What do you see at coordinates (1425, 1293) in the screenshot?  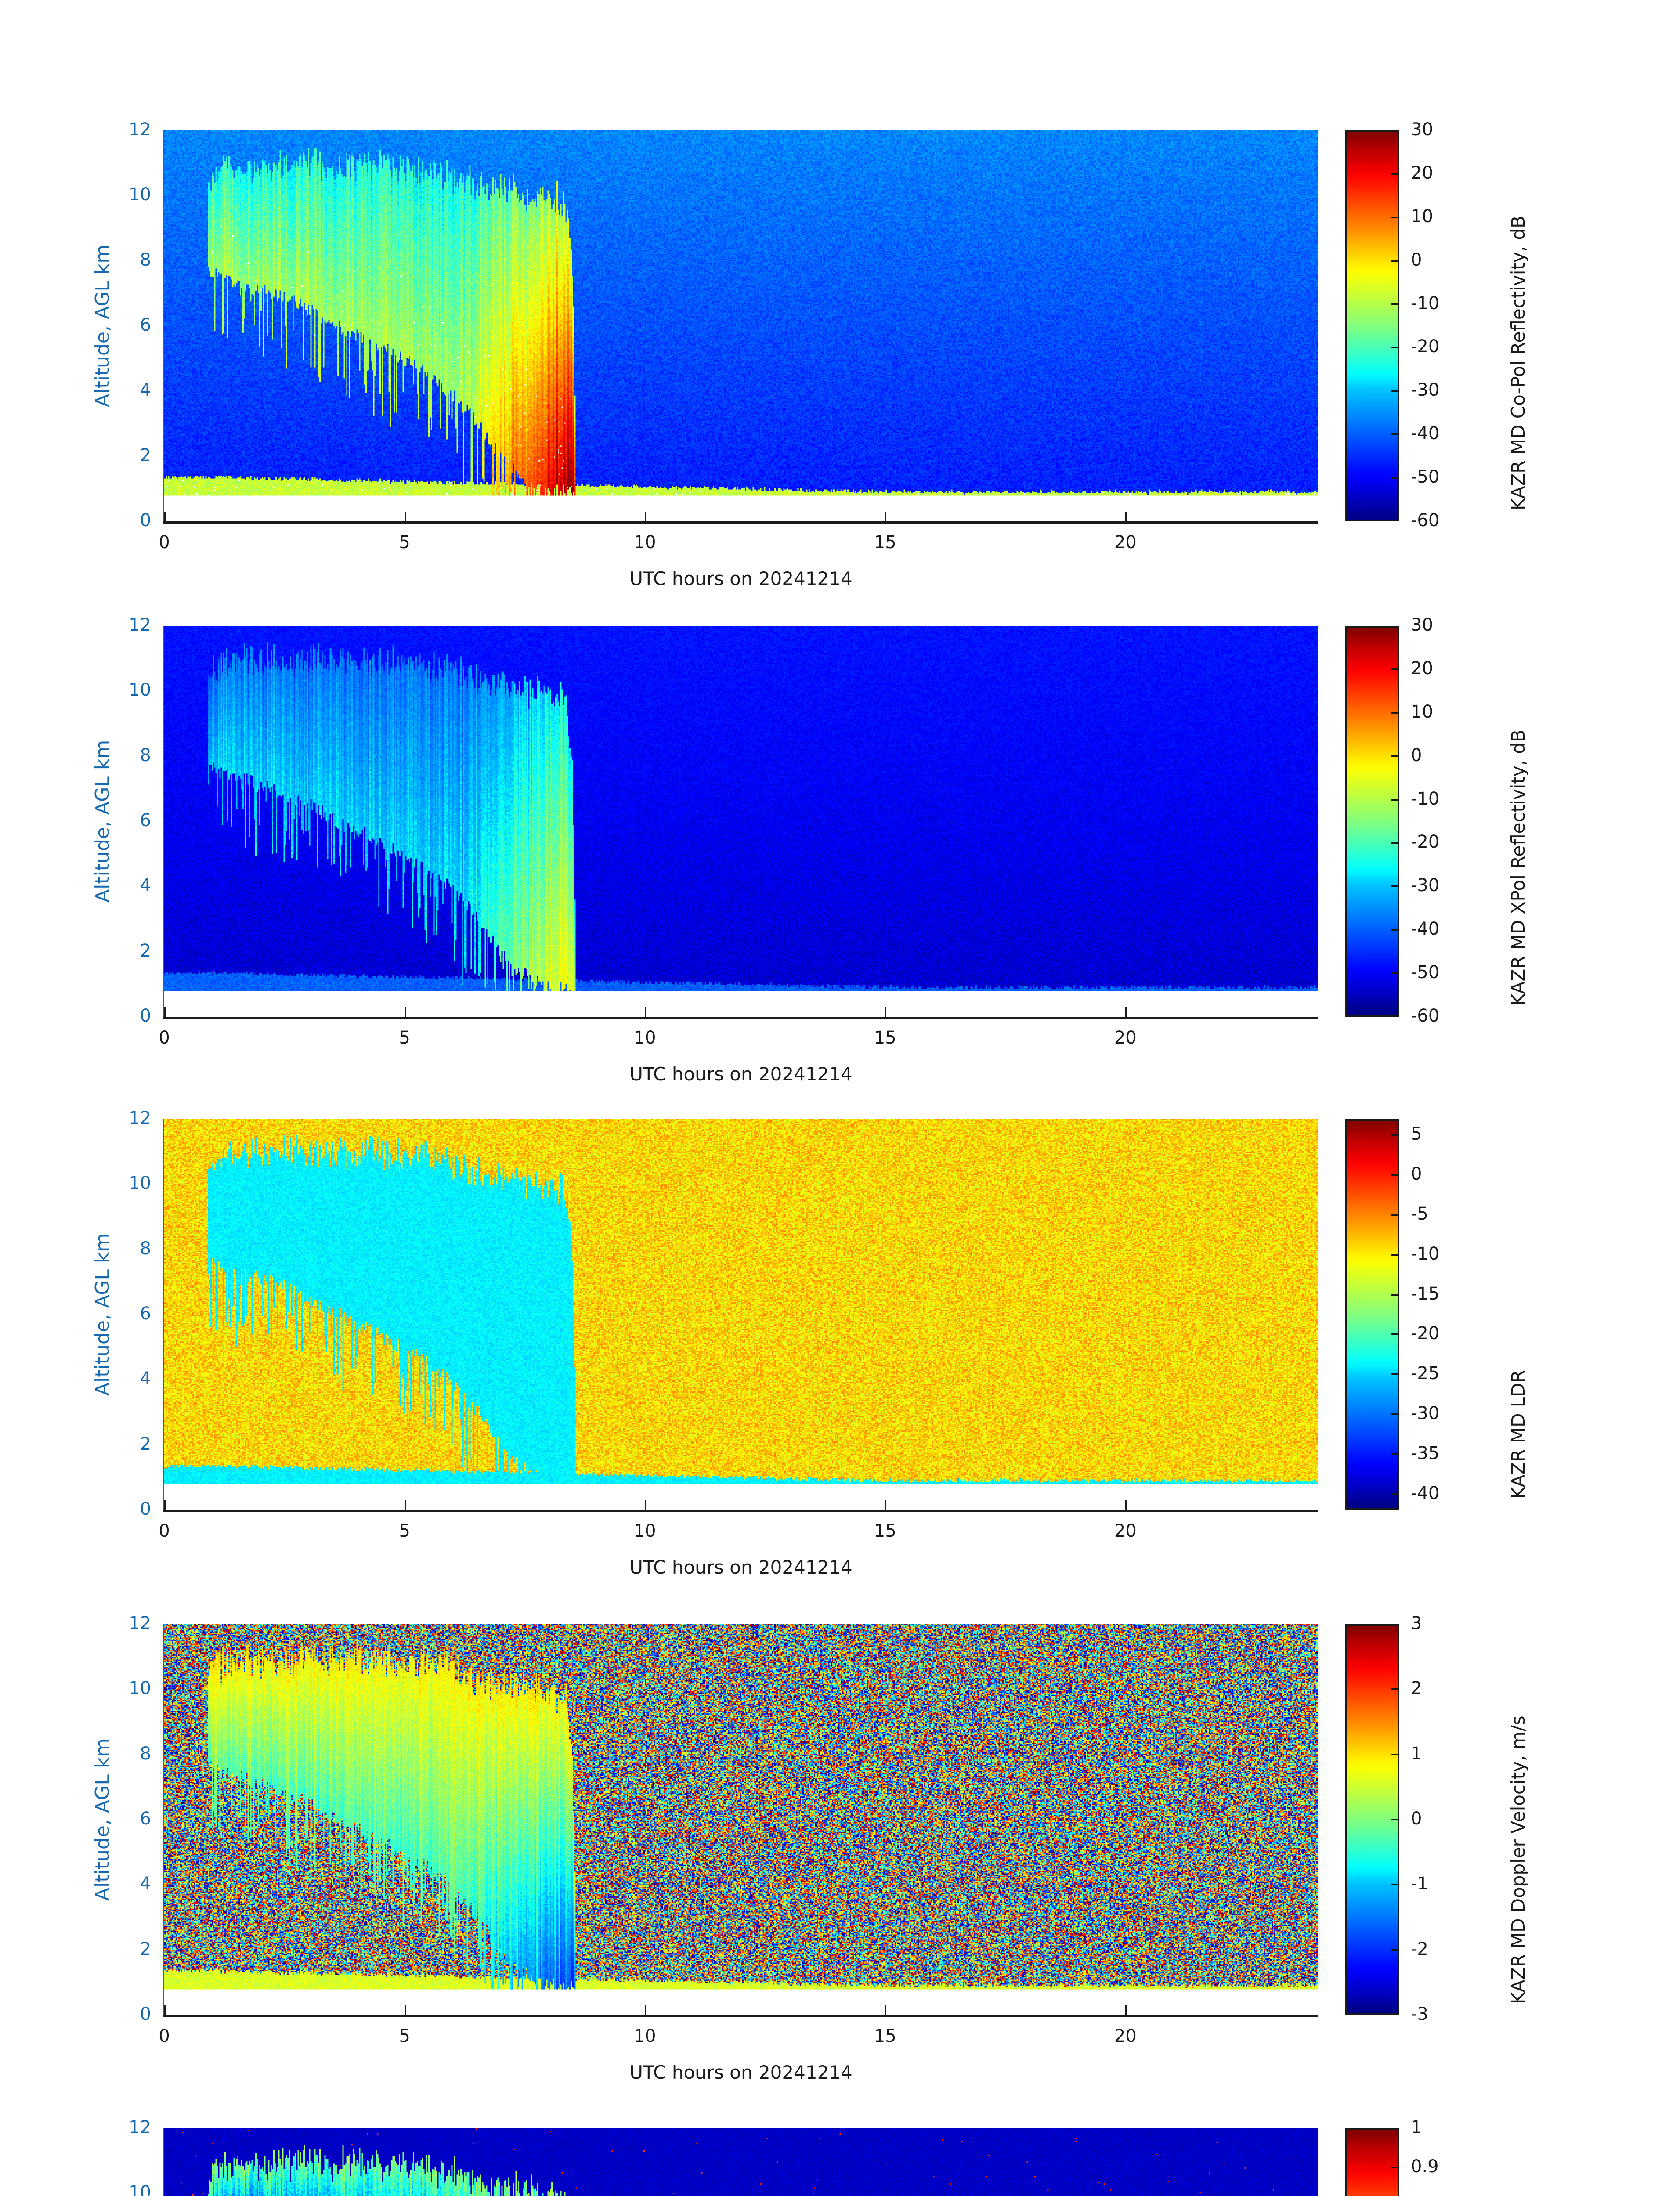 I see `colorbar-tick-label: -15` at bounding box center [1425, 1293].